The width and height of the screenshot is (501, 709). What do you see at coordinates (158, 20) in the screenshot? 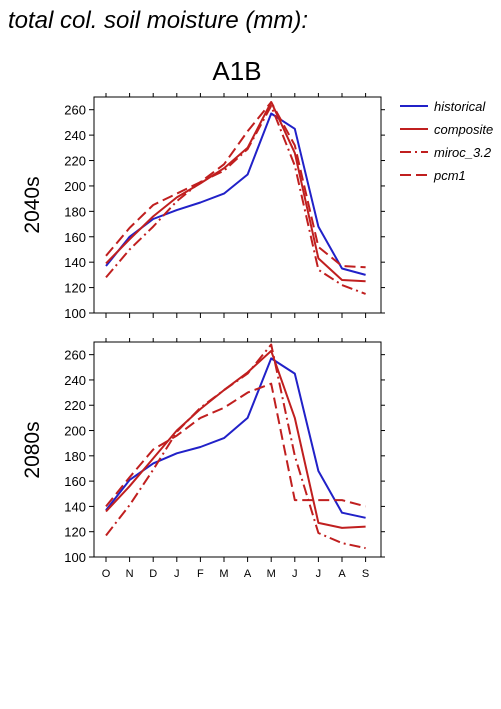
I see `figure-title: total col. soil moisture (mm):` at bounding box center [158, 20].